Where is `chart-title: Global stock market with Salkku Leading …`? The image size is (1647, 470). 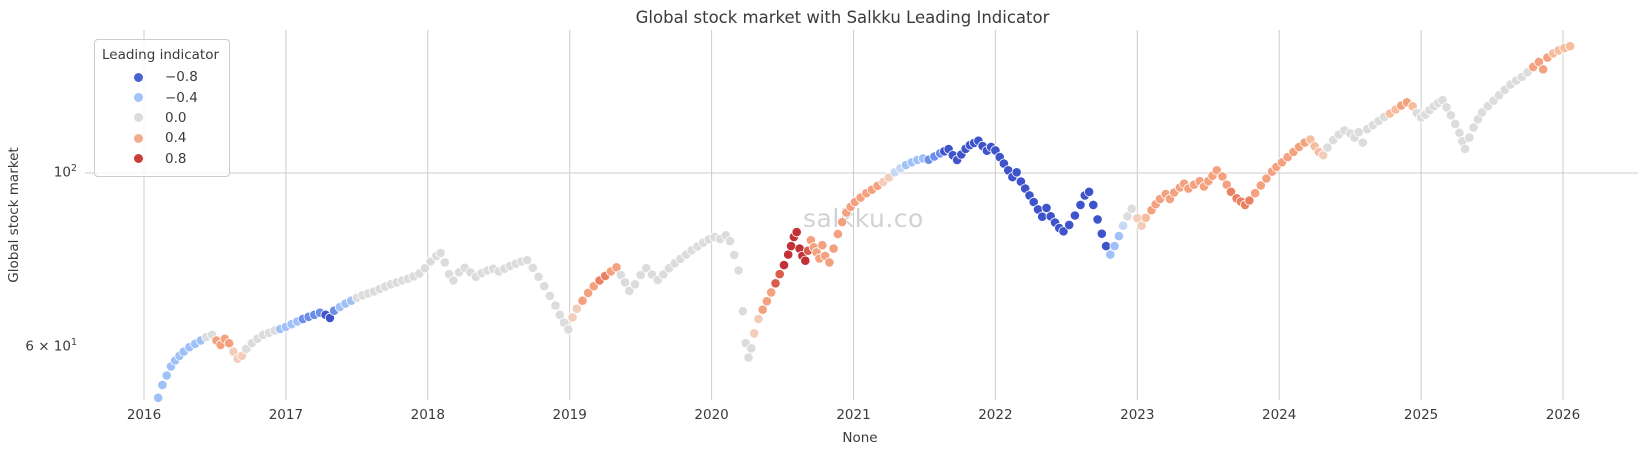 chart-title: Global stock market with Salkku Leading … is located at coordinates (842, 17).